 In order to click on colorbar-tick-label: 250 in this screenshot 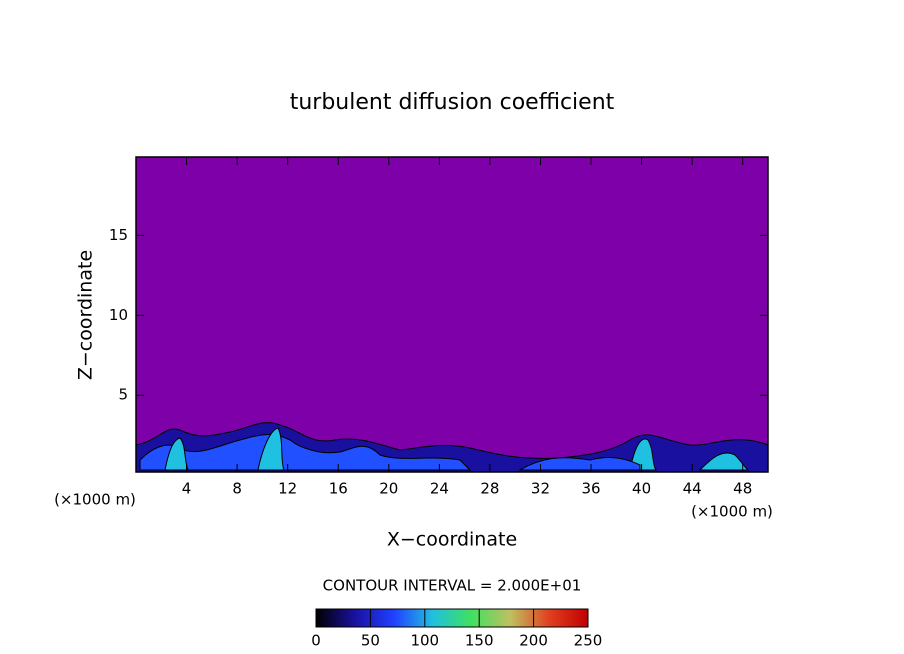, I will do `click(588, 641)`.